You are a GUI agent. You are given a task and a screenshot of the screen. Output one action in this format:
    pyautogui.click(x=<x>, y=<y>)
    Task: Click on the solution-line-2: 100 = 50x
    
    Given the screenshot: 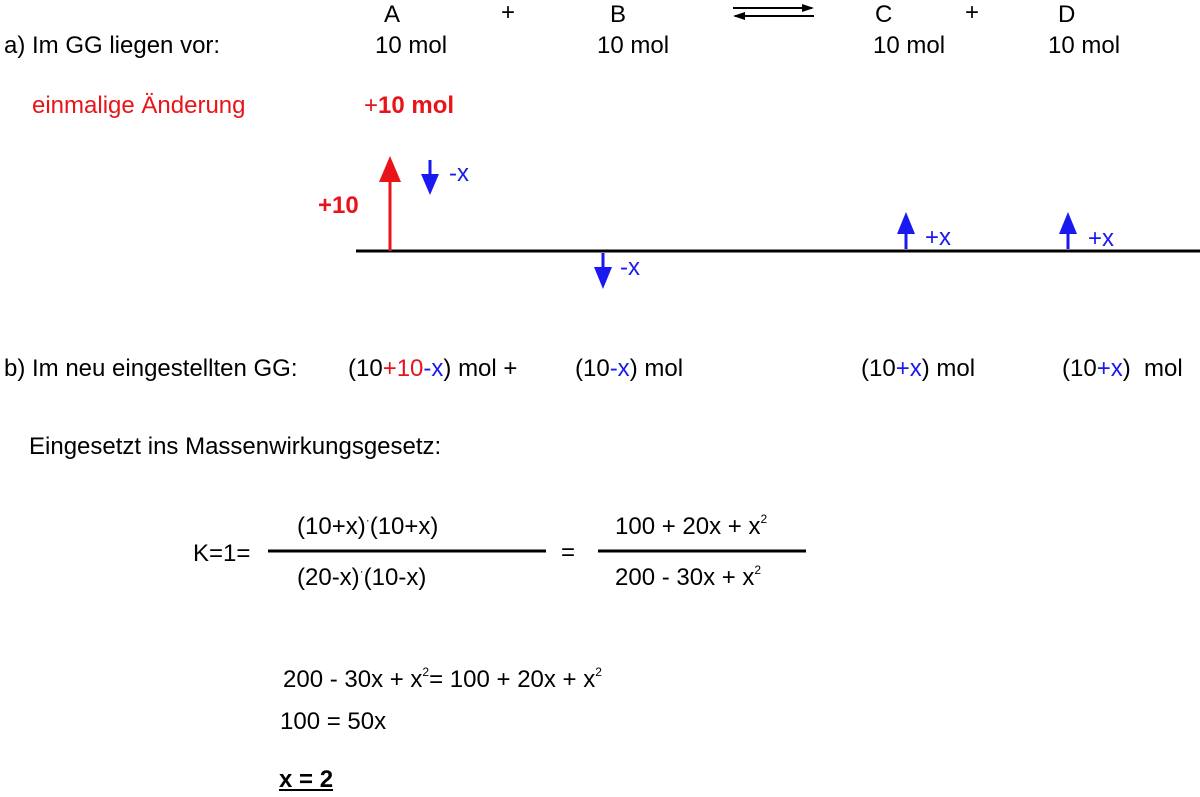 What is the action you would take?
    pyautogui.click(x=333, y=721)
    